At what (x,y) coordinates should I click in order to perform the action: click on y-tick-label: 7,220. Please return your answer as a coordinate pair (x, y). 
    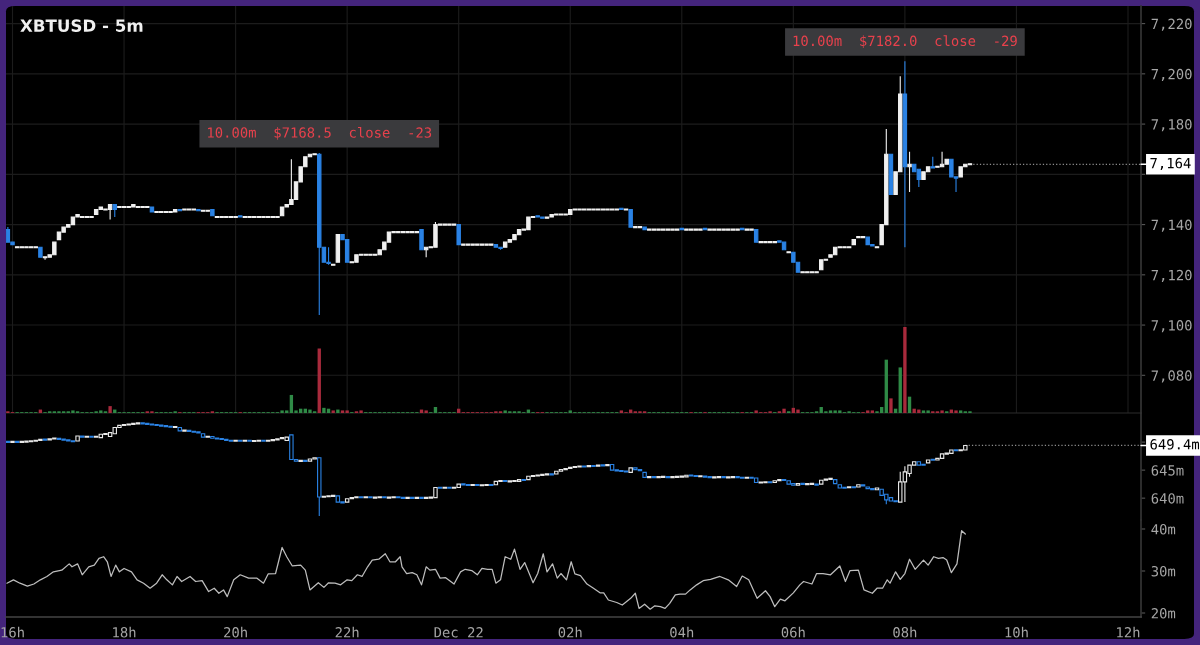
    Looking at the image, I should click on (1171, 24).